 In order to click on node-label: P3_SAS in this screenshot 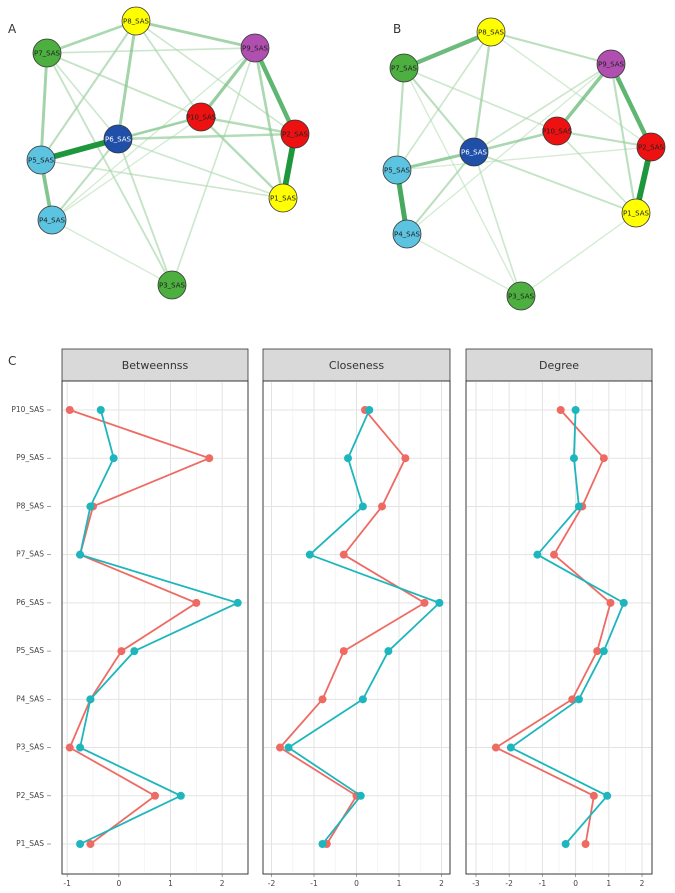, I will do `click(172, 286)`.